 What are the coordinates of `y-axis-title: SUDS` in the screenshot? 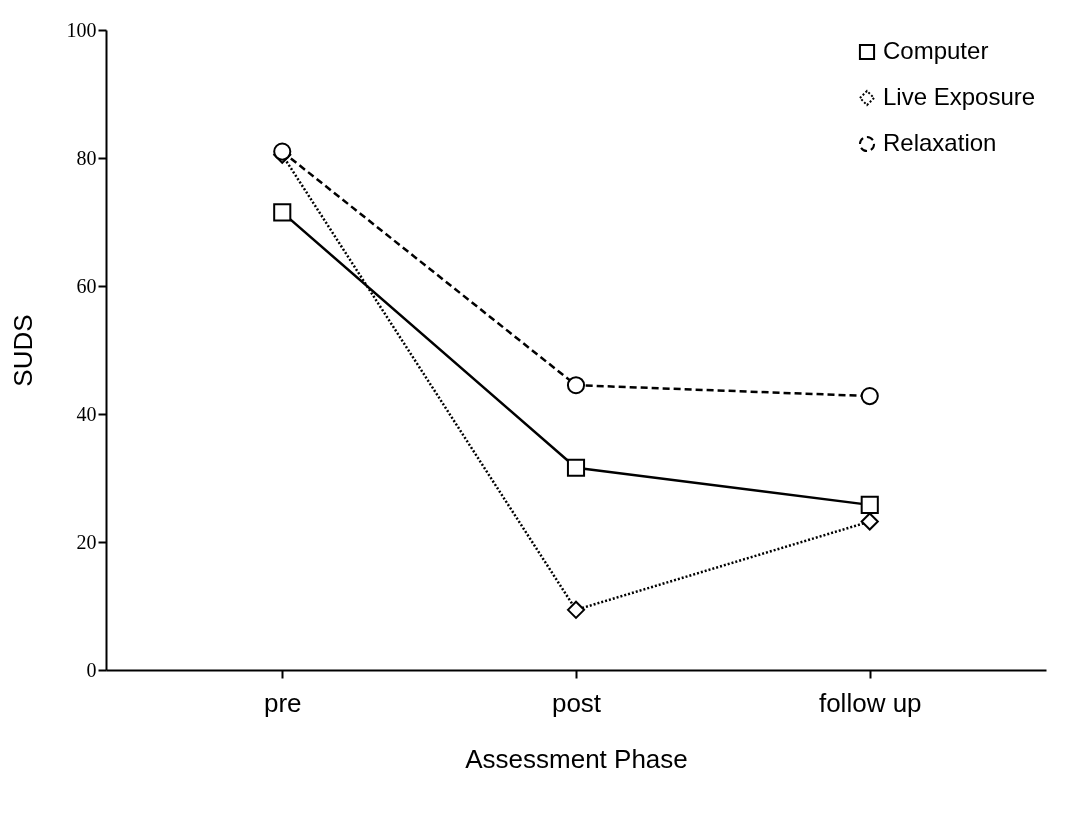 It's located at (22, 350).